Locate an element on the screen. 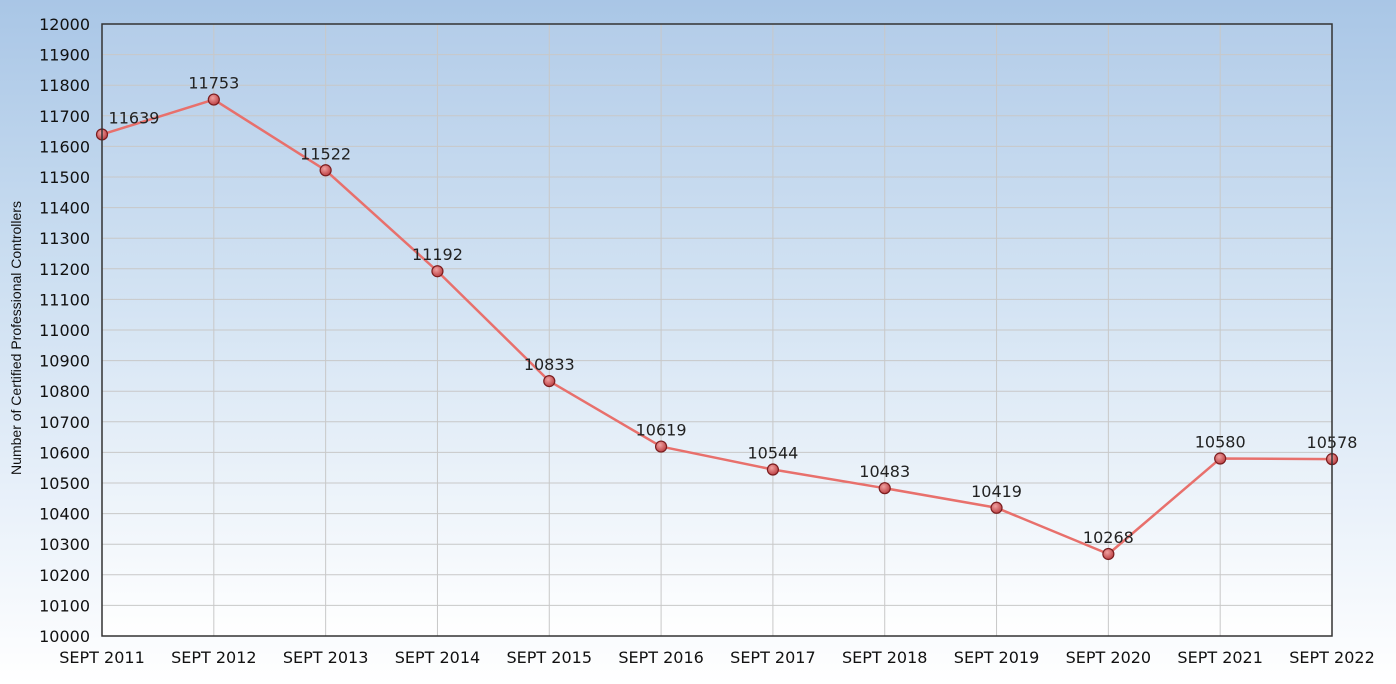  y-tick-label: 11300 is located at coordinates (64, 238).